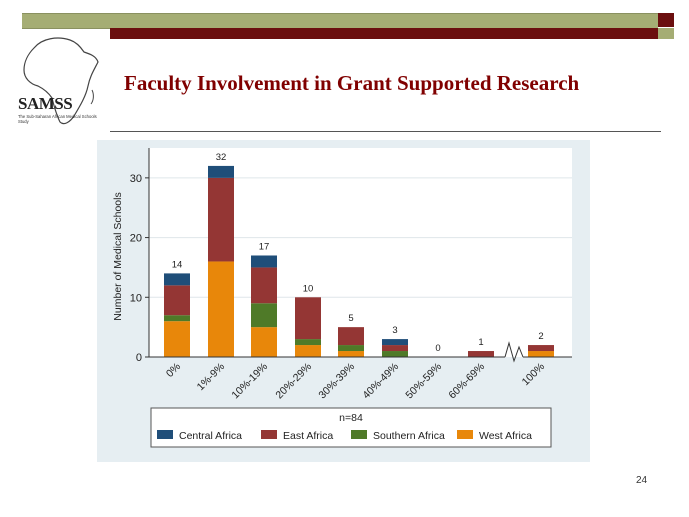 This screenshot has width=689, height=517. What do you see at coordinates (136, 179) in the screenshot?
I see `y-tick-label: 30` at bounding box center [136, 179].